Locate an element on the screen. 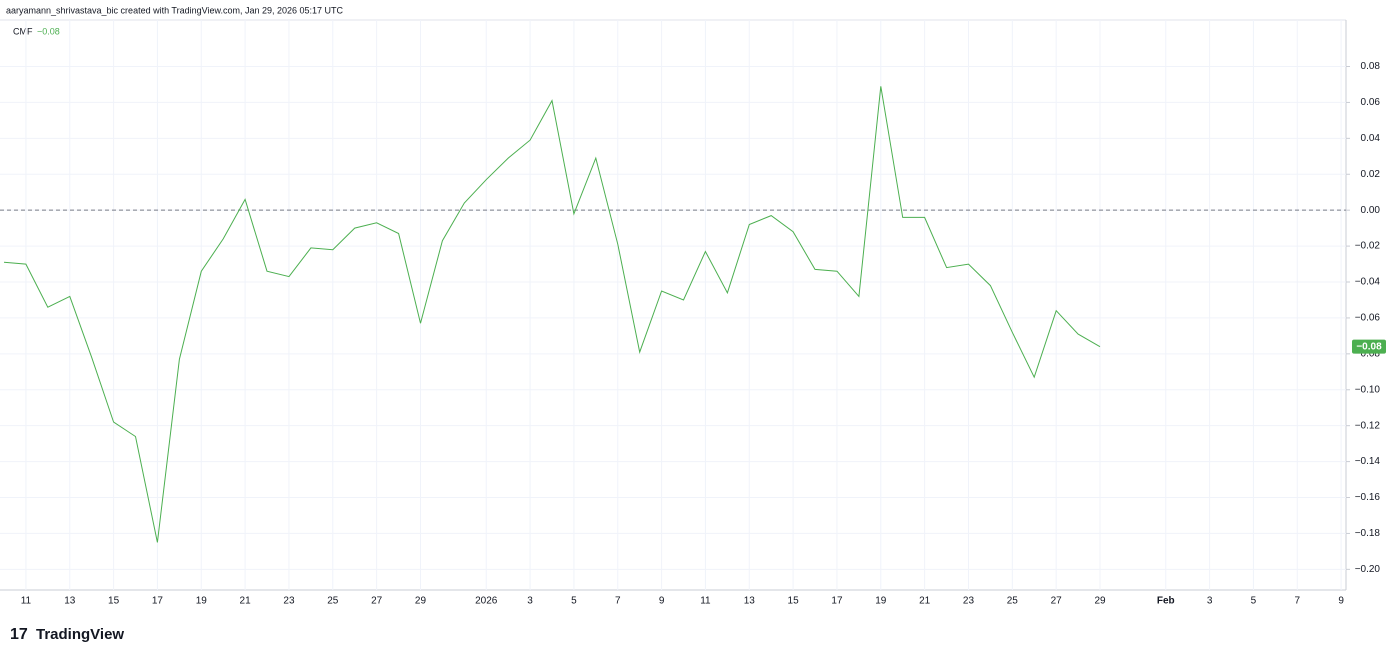 The height and width of the screenshot is (663, 1400). brand-mark: 17 is located at coordinates (19, 634).